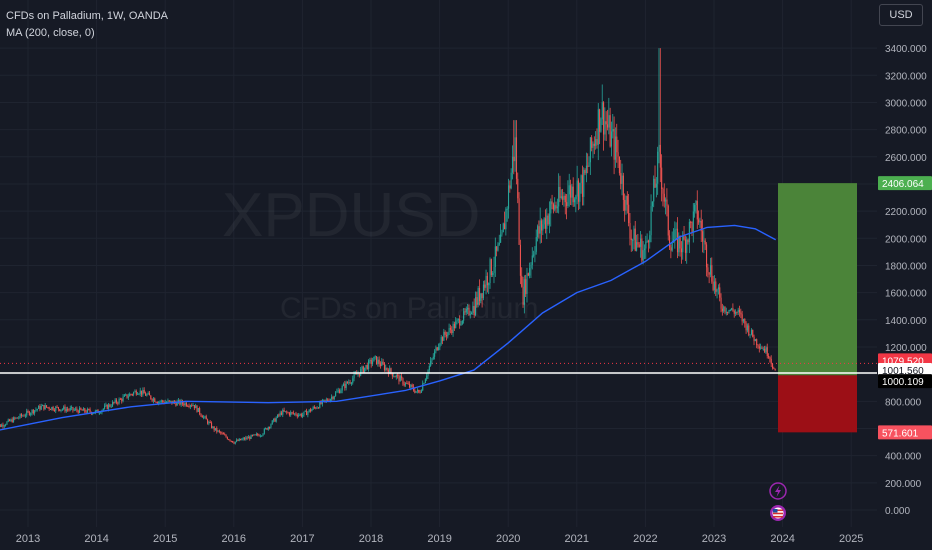 This screenshot has height=550, width=932. I want to click on y-tick-label: 400.000, so click(903, 457).